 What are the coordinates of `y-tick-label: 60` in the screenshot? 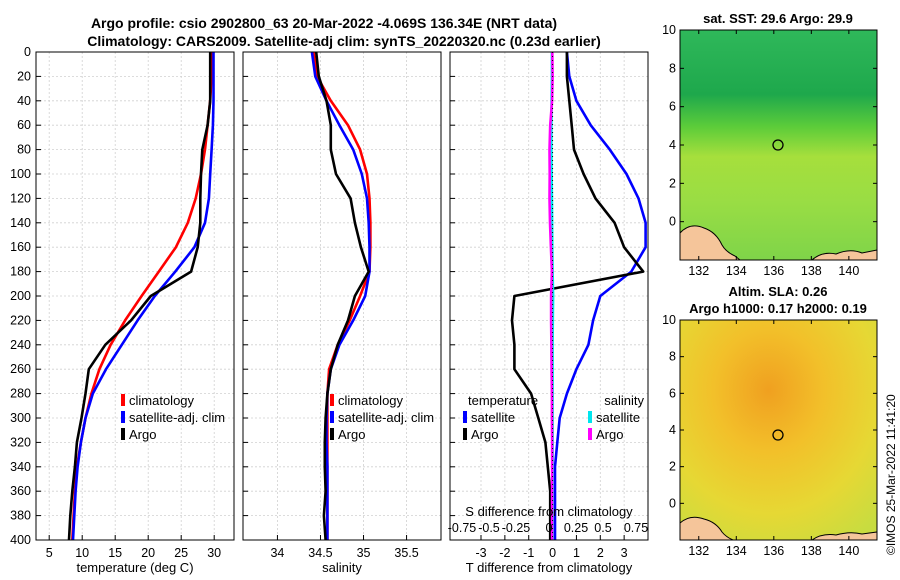 It's located at (24, 125).